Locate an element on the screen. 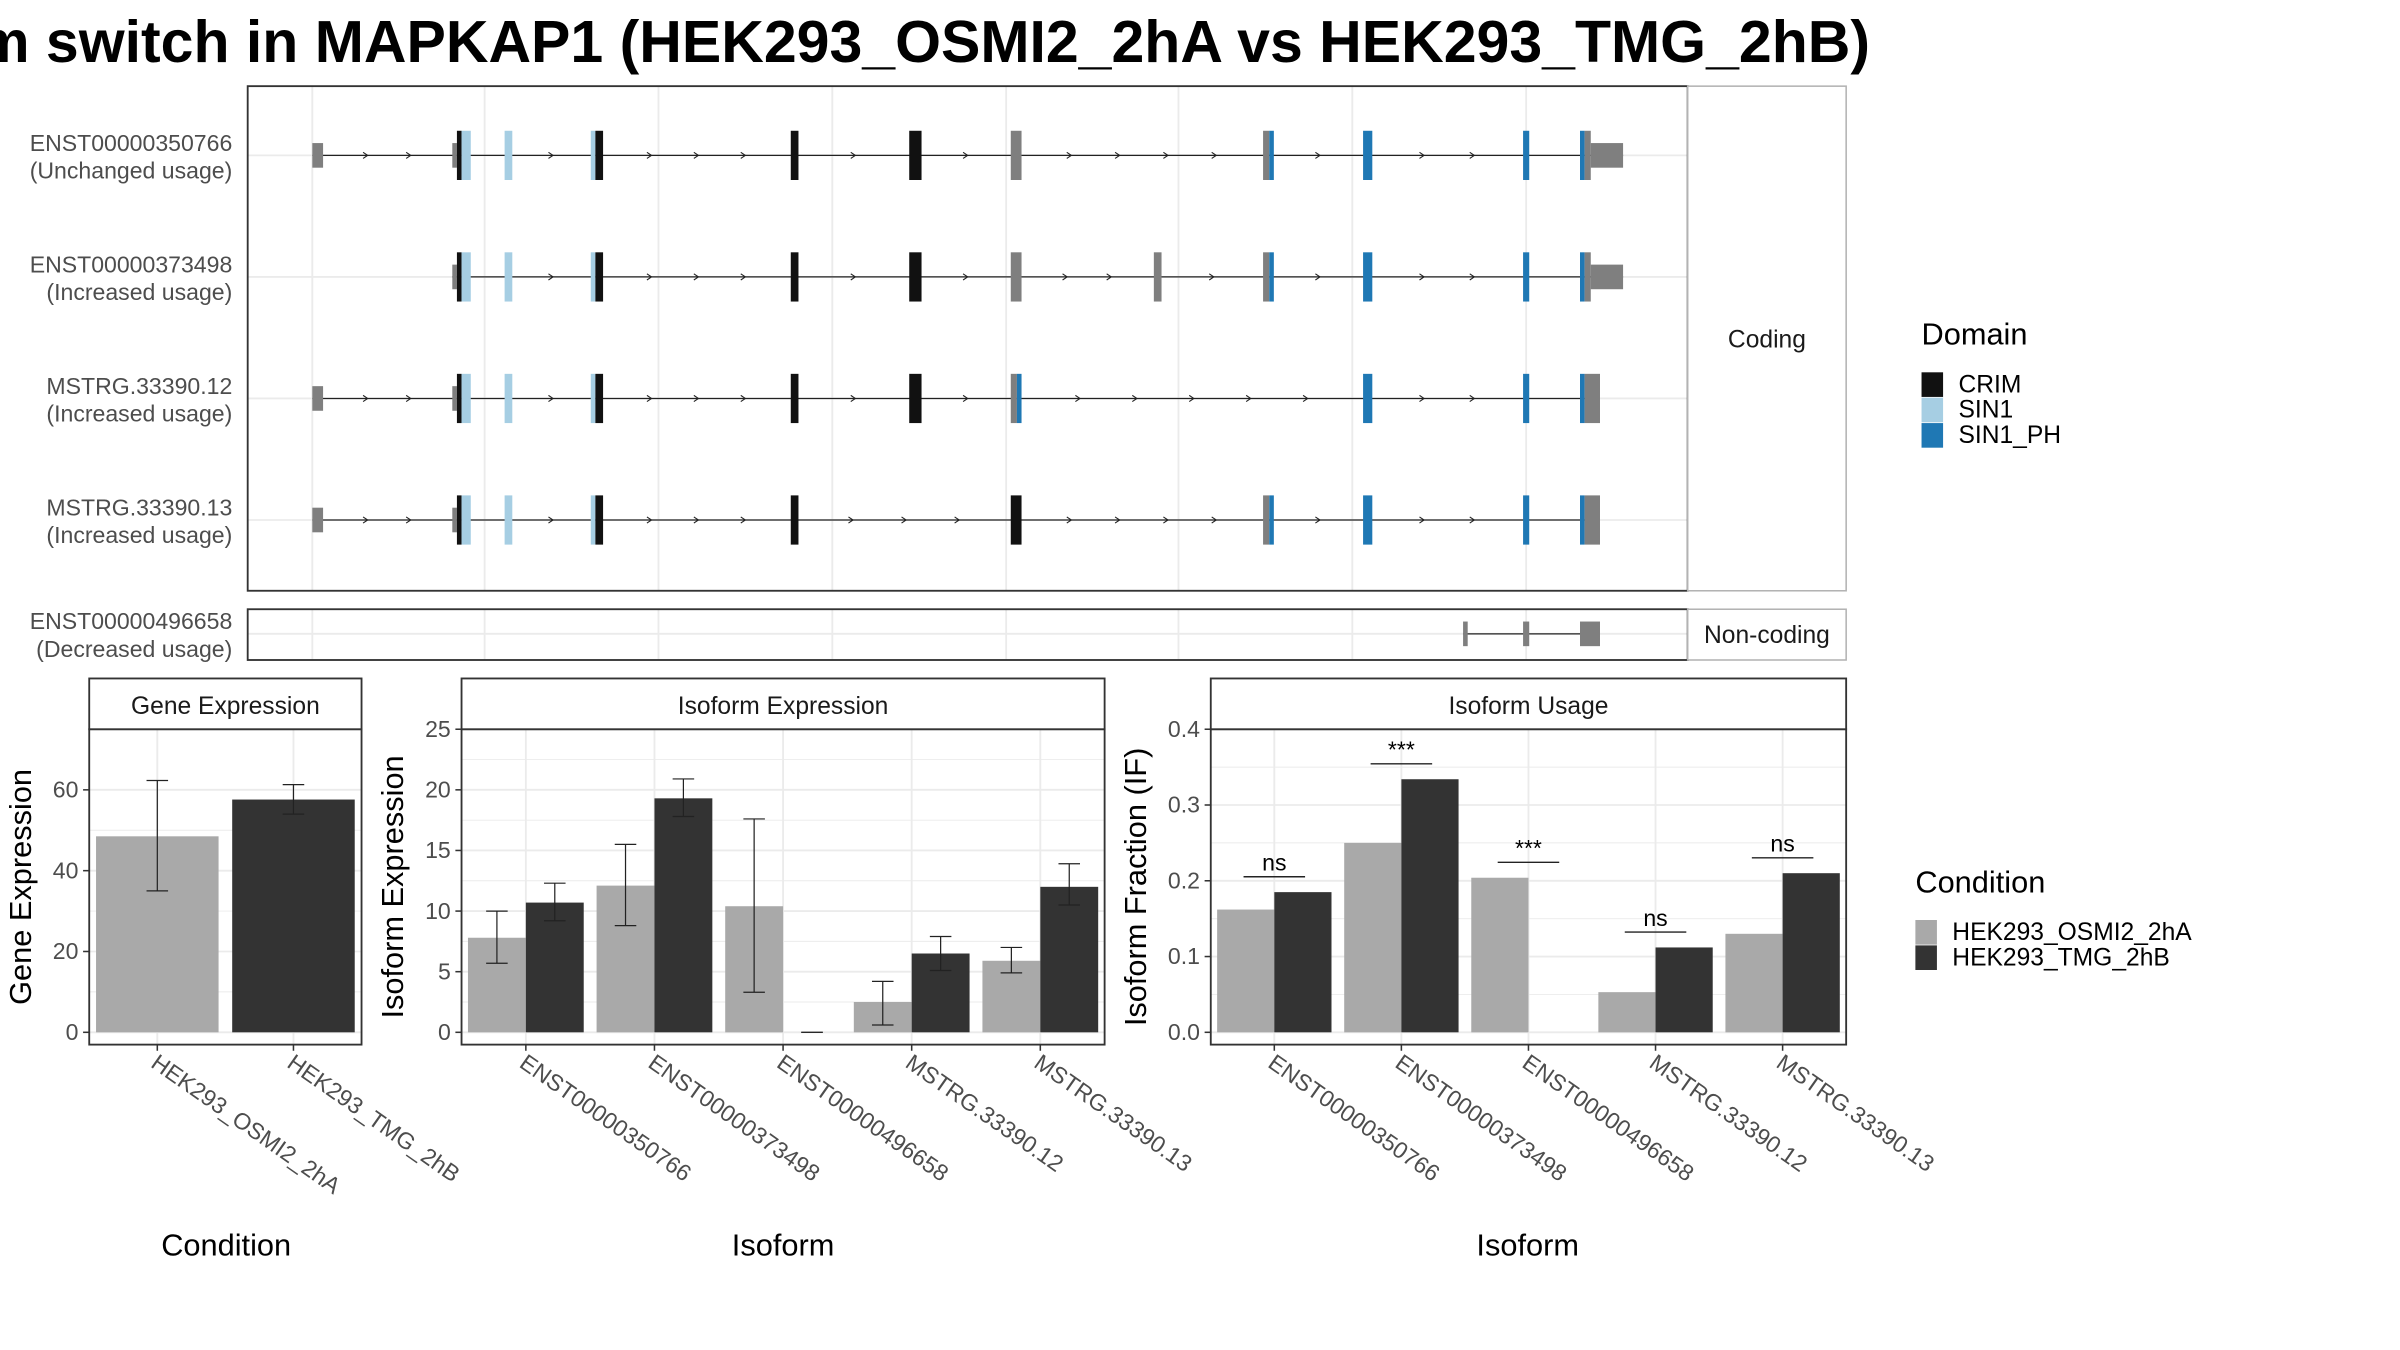 The height and width of the screenshot is (1350, 2400). panel-strip-title: Isoform Expression is located at coordinates (783, 706).